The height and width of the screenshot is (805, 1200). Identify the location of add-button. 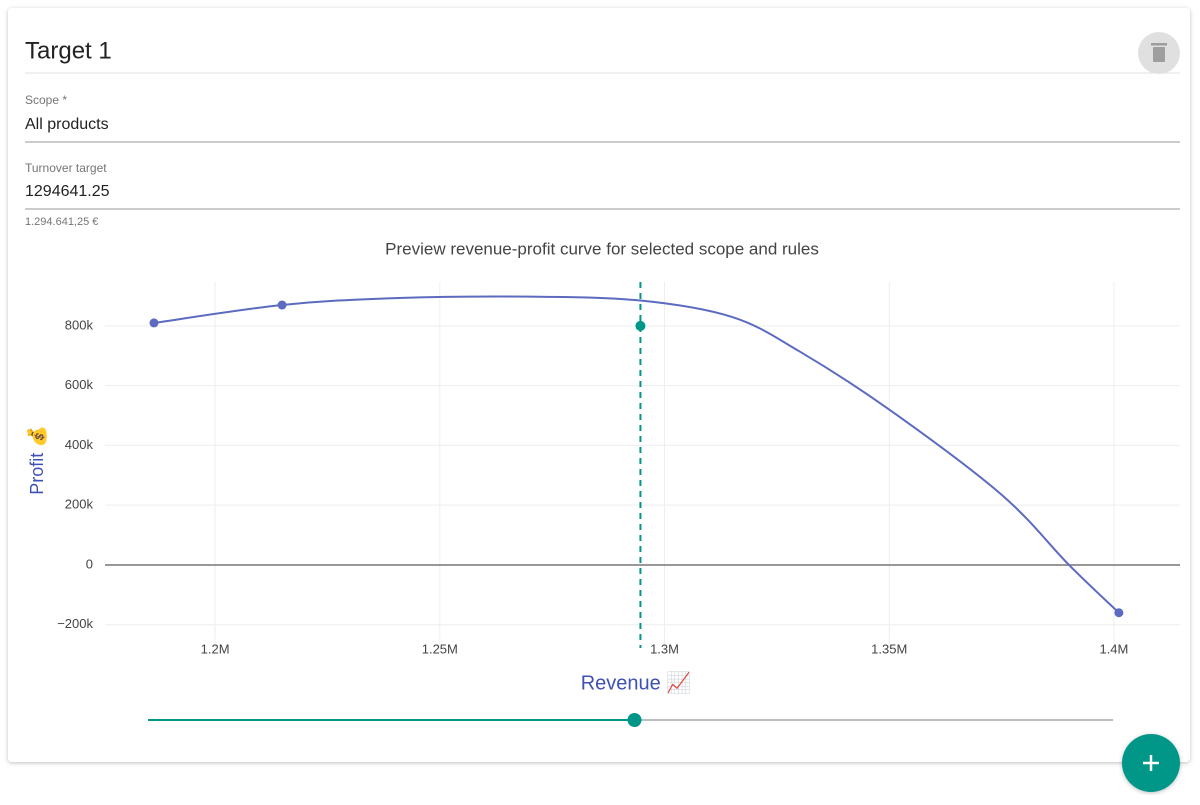
(1151, 763).